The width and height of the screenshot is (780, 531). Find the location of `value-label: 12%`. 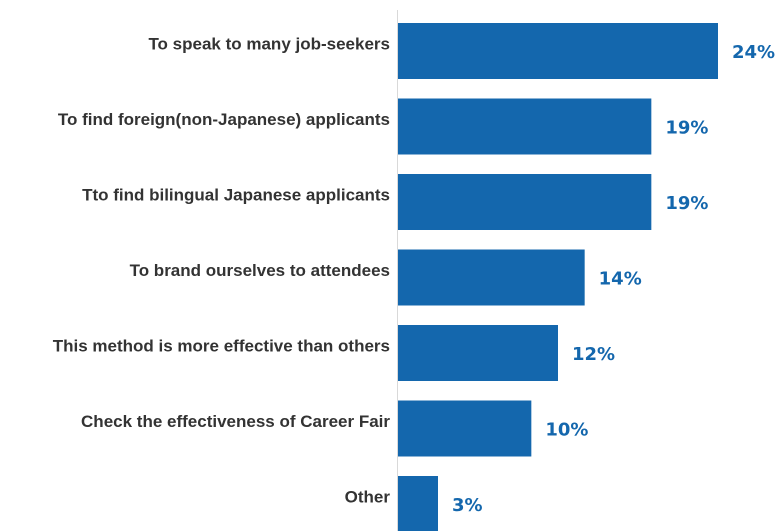

value-label: 12% is located at coordinates (593, 354).